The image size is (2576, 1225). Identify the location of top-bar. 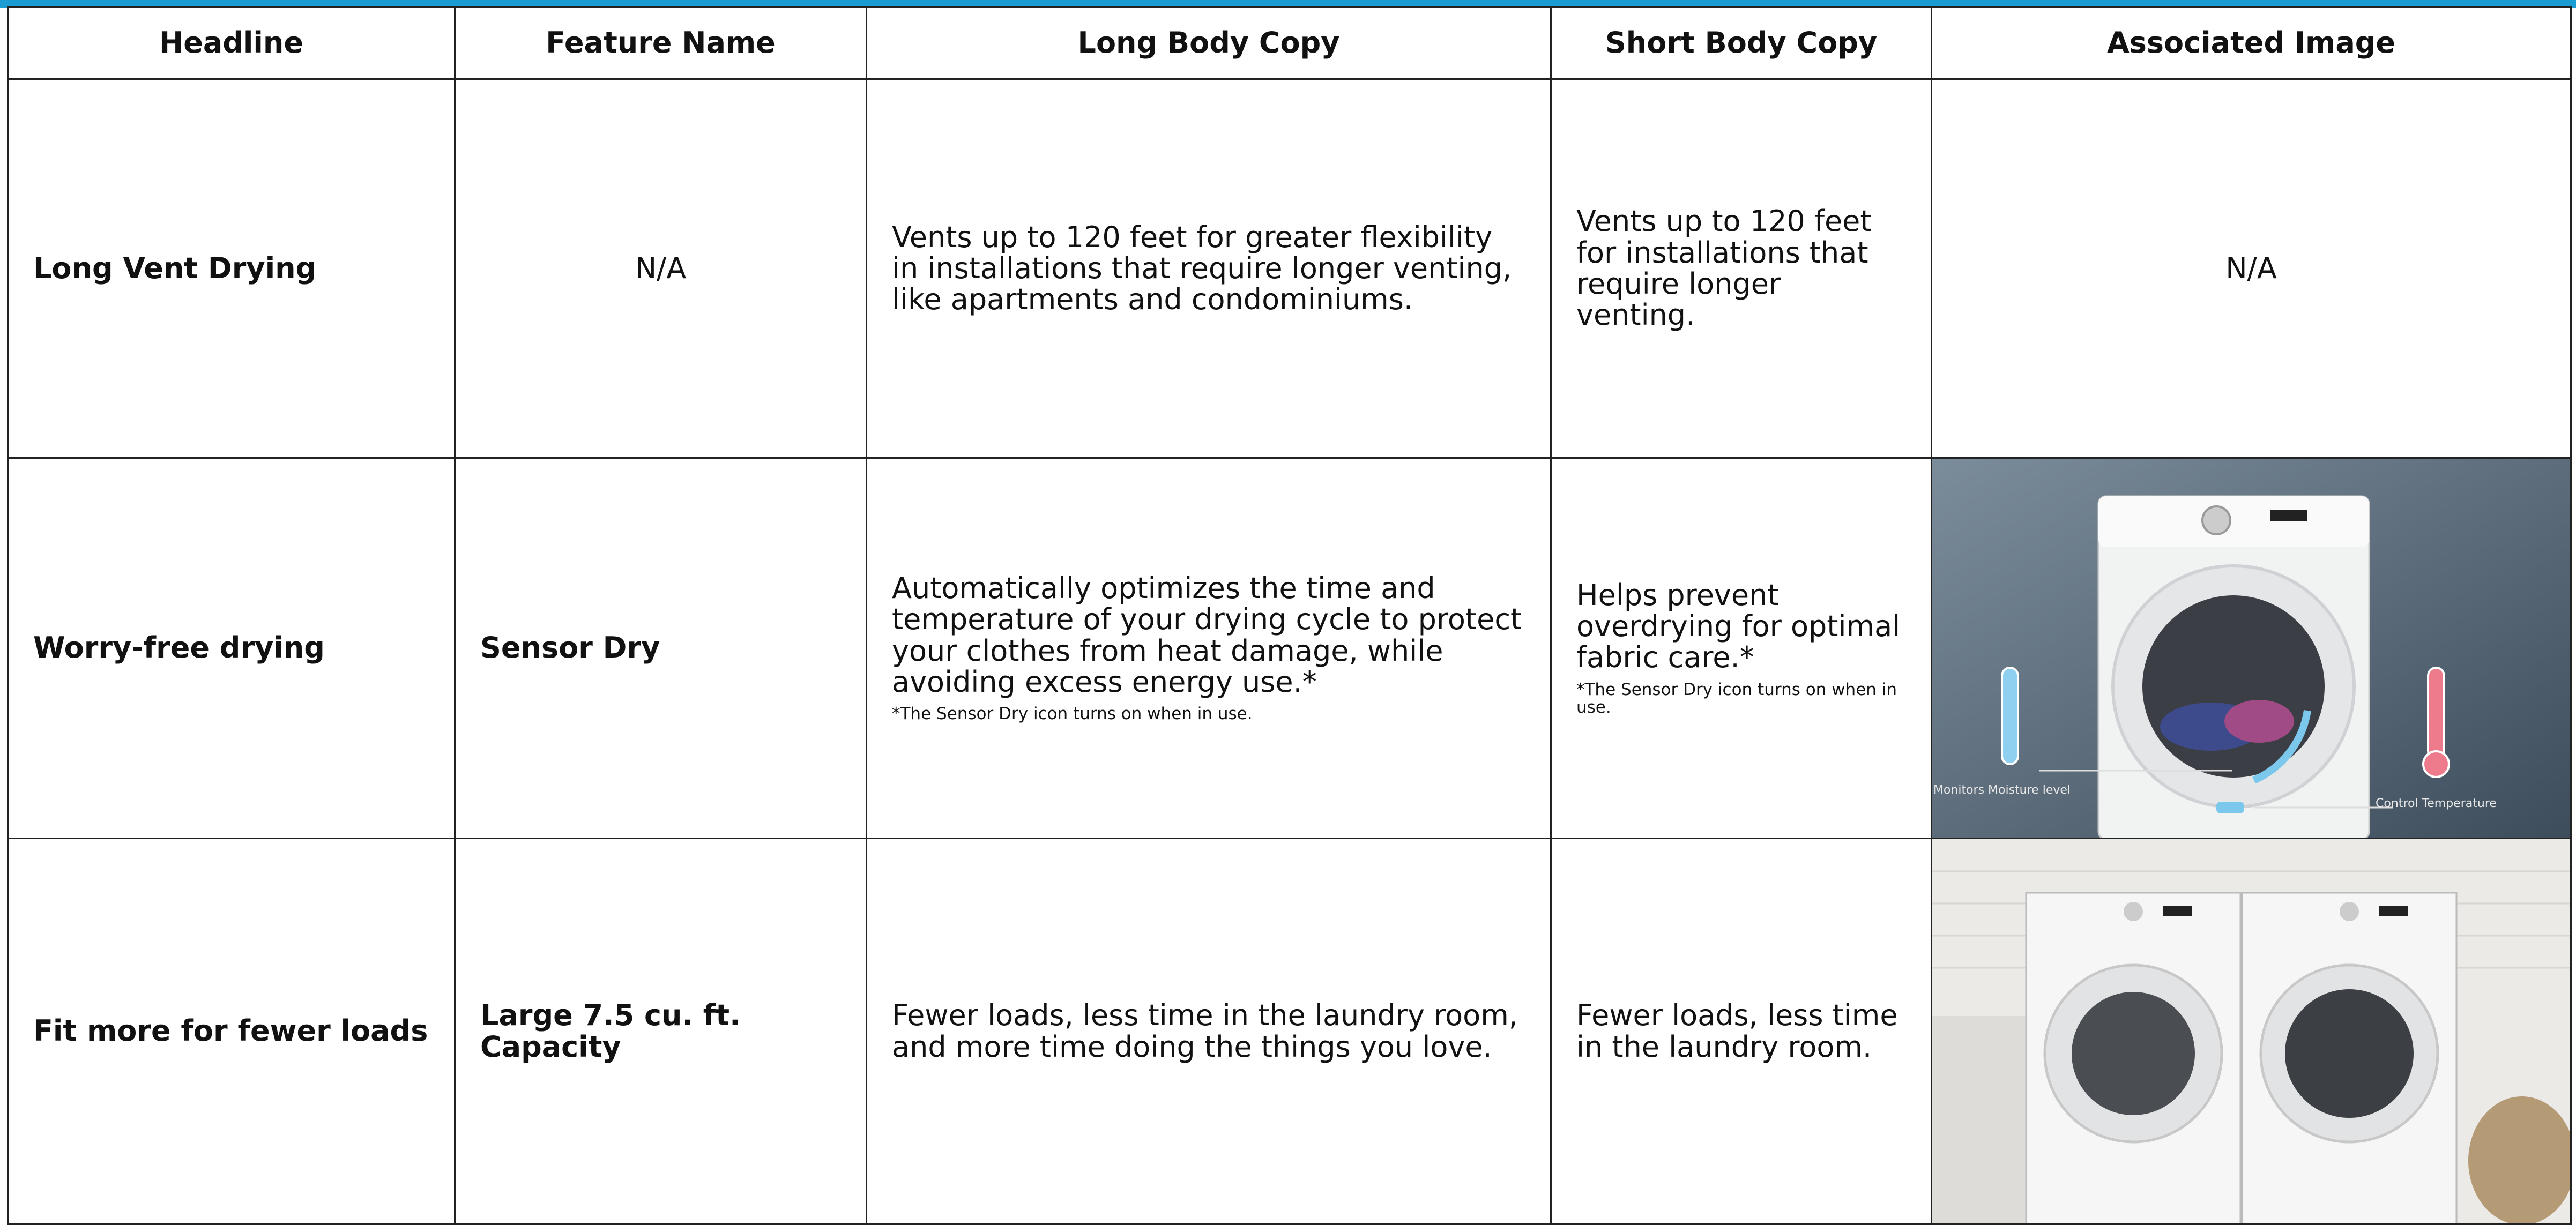
(1288, 4).